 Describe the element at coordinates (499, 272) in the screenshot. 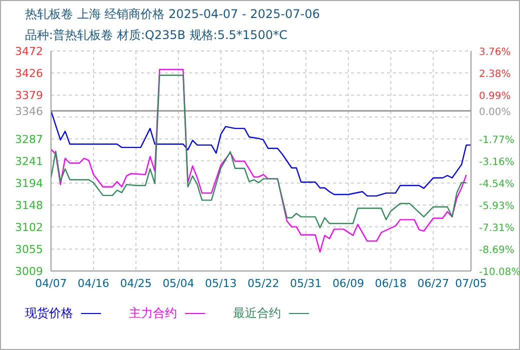

I see `y2-tick-label: -10.08%` at that location.